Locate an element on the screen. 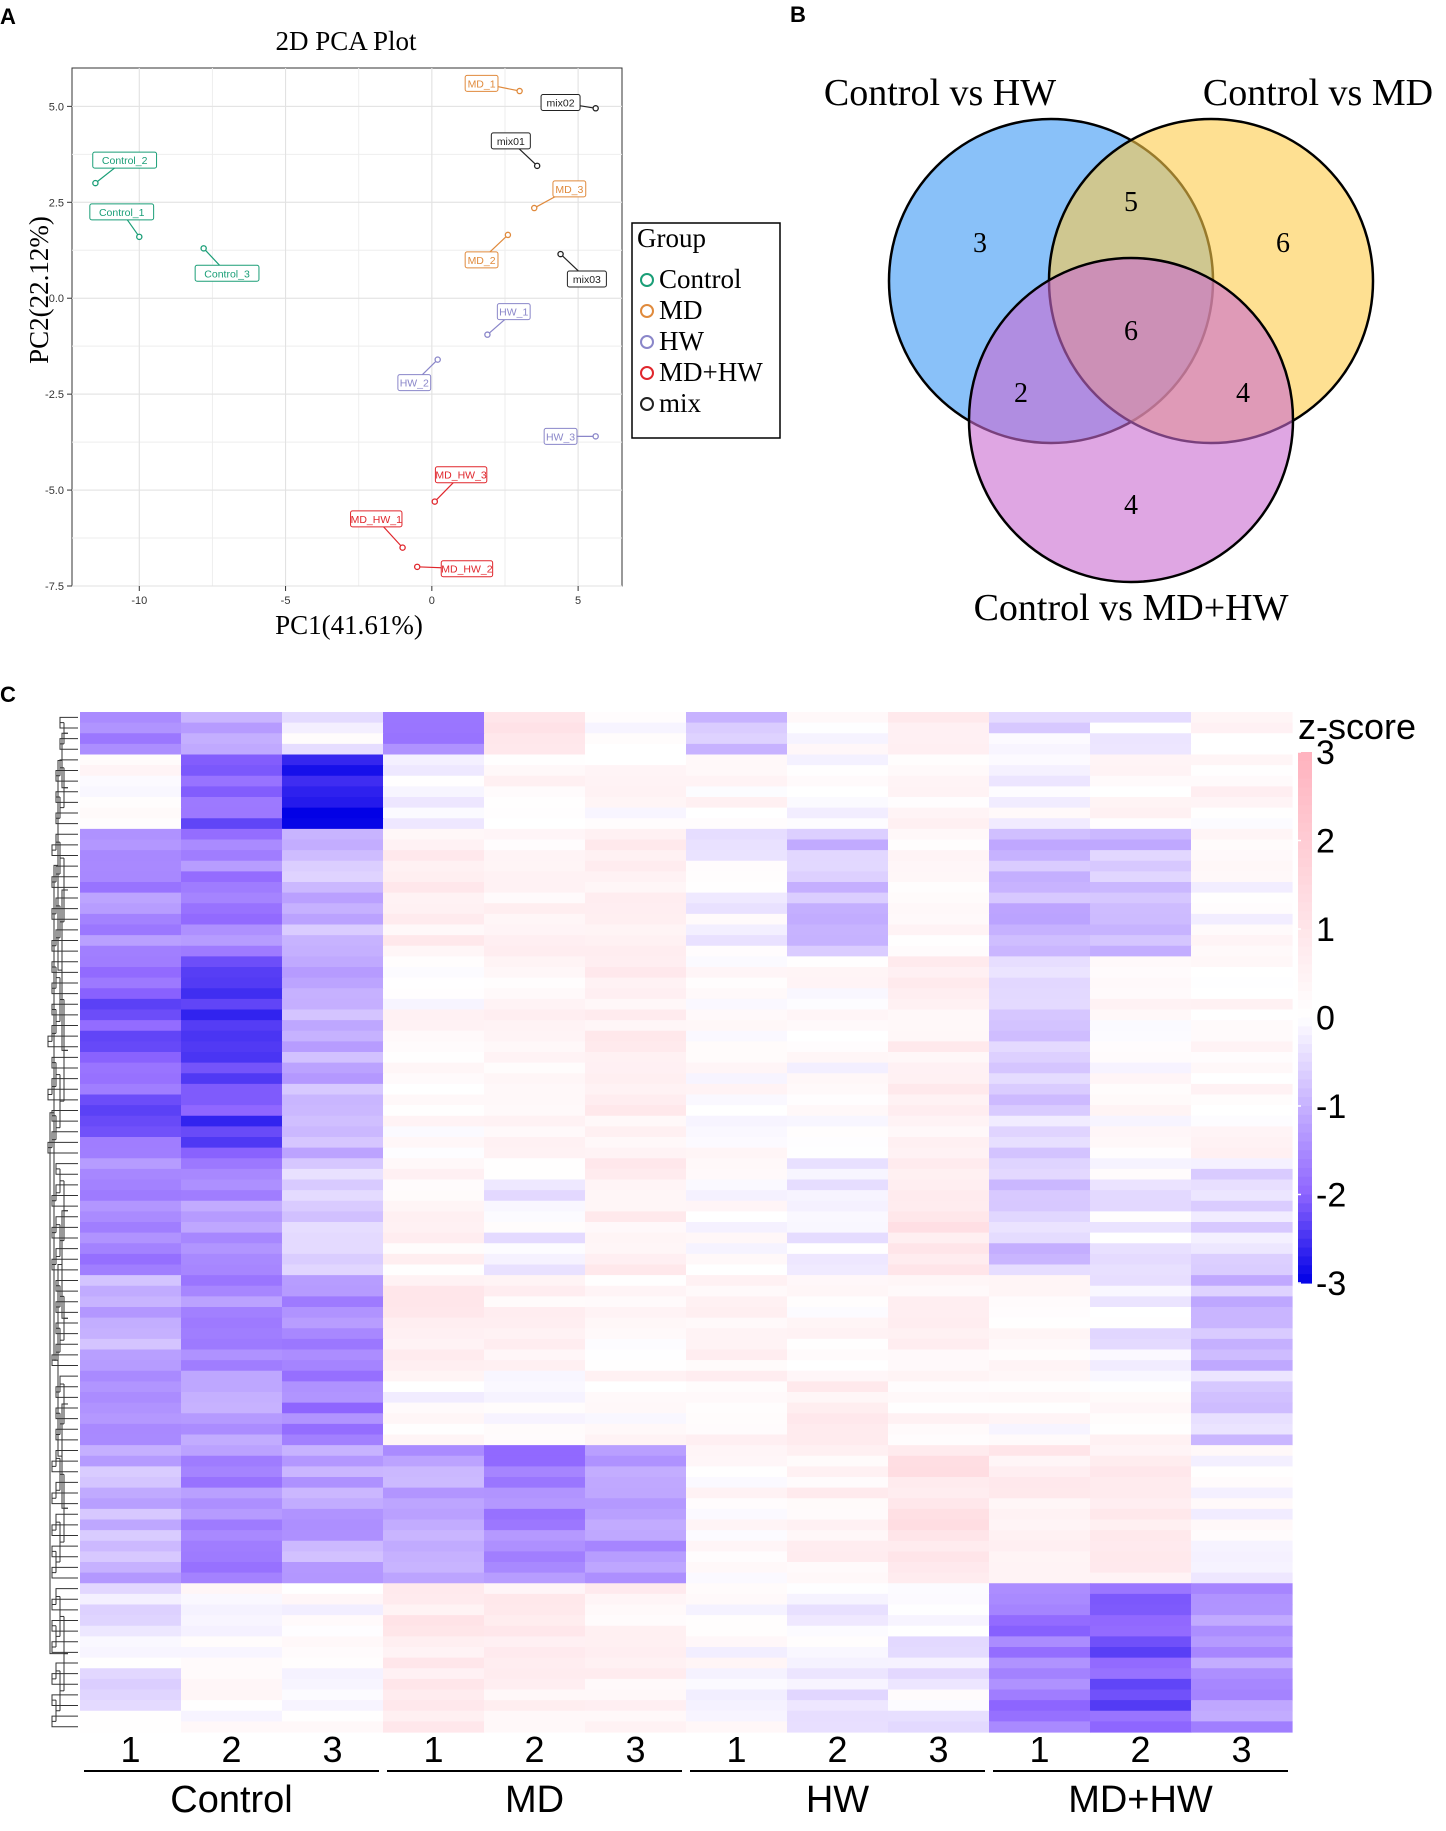 The height and width of the screenshot is (1831, 1446). heatmap-column-label: 1 is located at coordinates (130, 1749).